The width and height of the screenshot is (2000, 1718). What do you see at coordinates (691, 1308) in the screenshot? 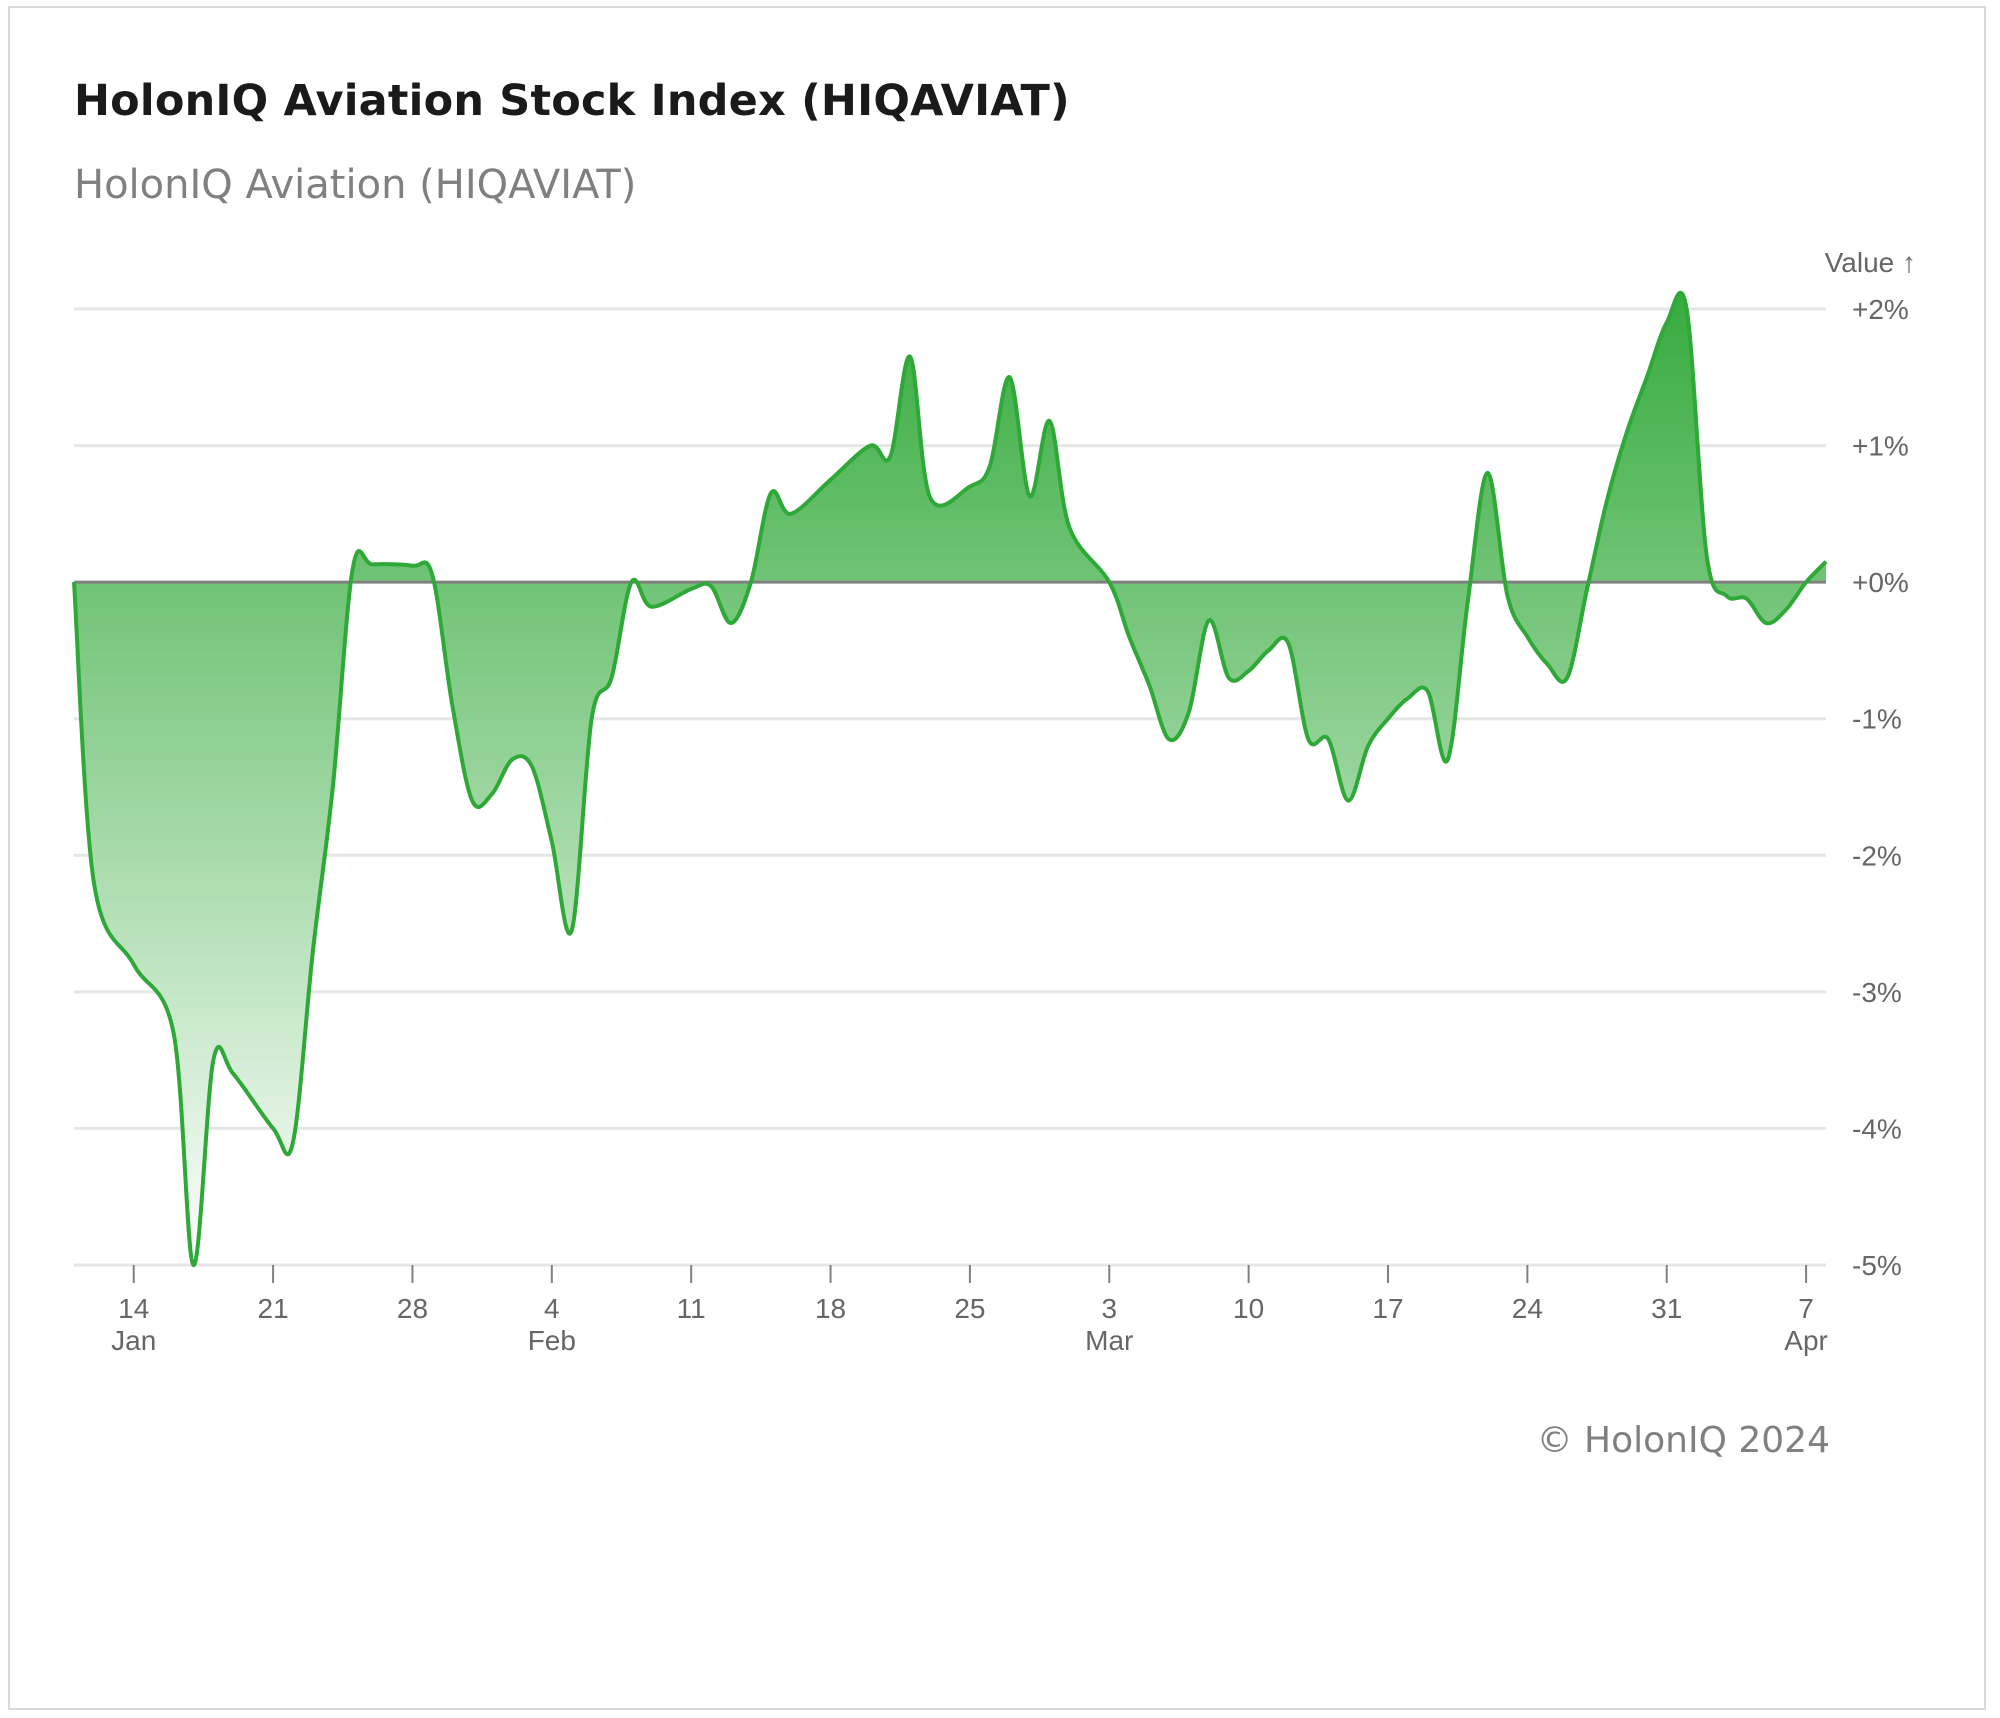
I see `x-tick-label: 11` at bounding box center [691, 1308].